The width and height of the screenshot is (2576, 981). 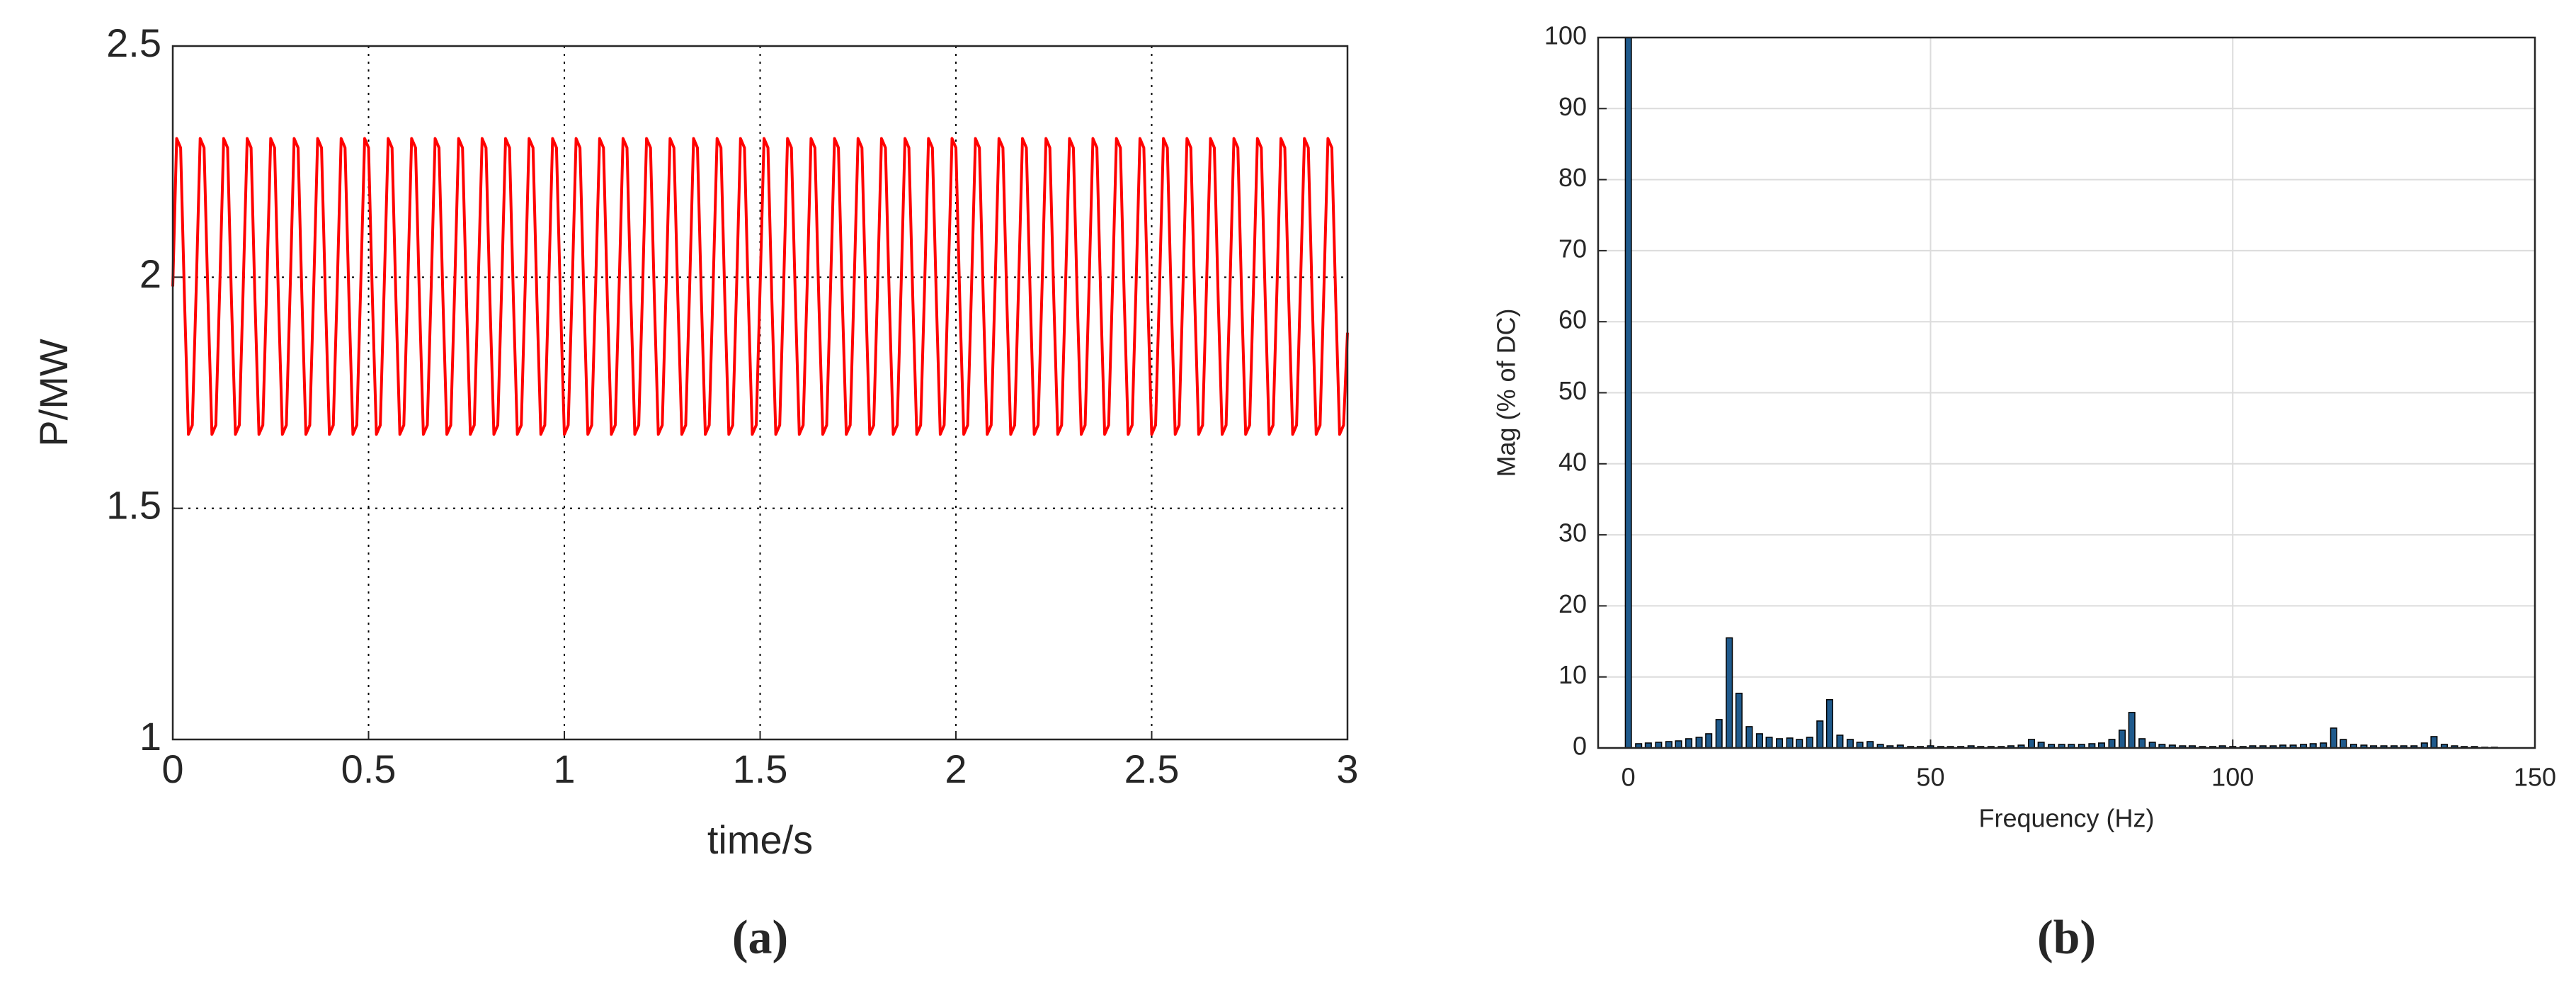 I want to click on y-tick-label: 40, so click(x=1572, y=461).